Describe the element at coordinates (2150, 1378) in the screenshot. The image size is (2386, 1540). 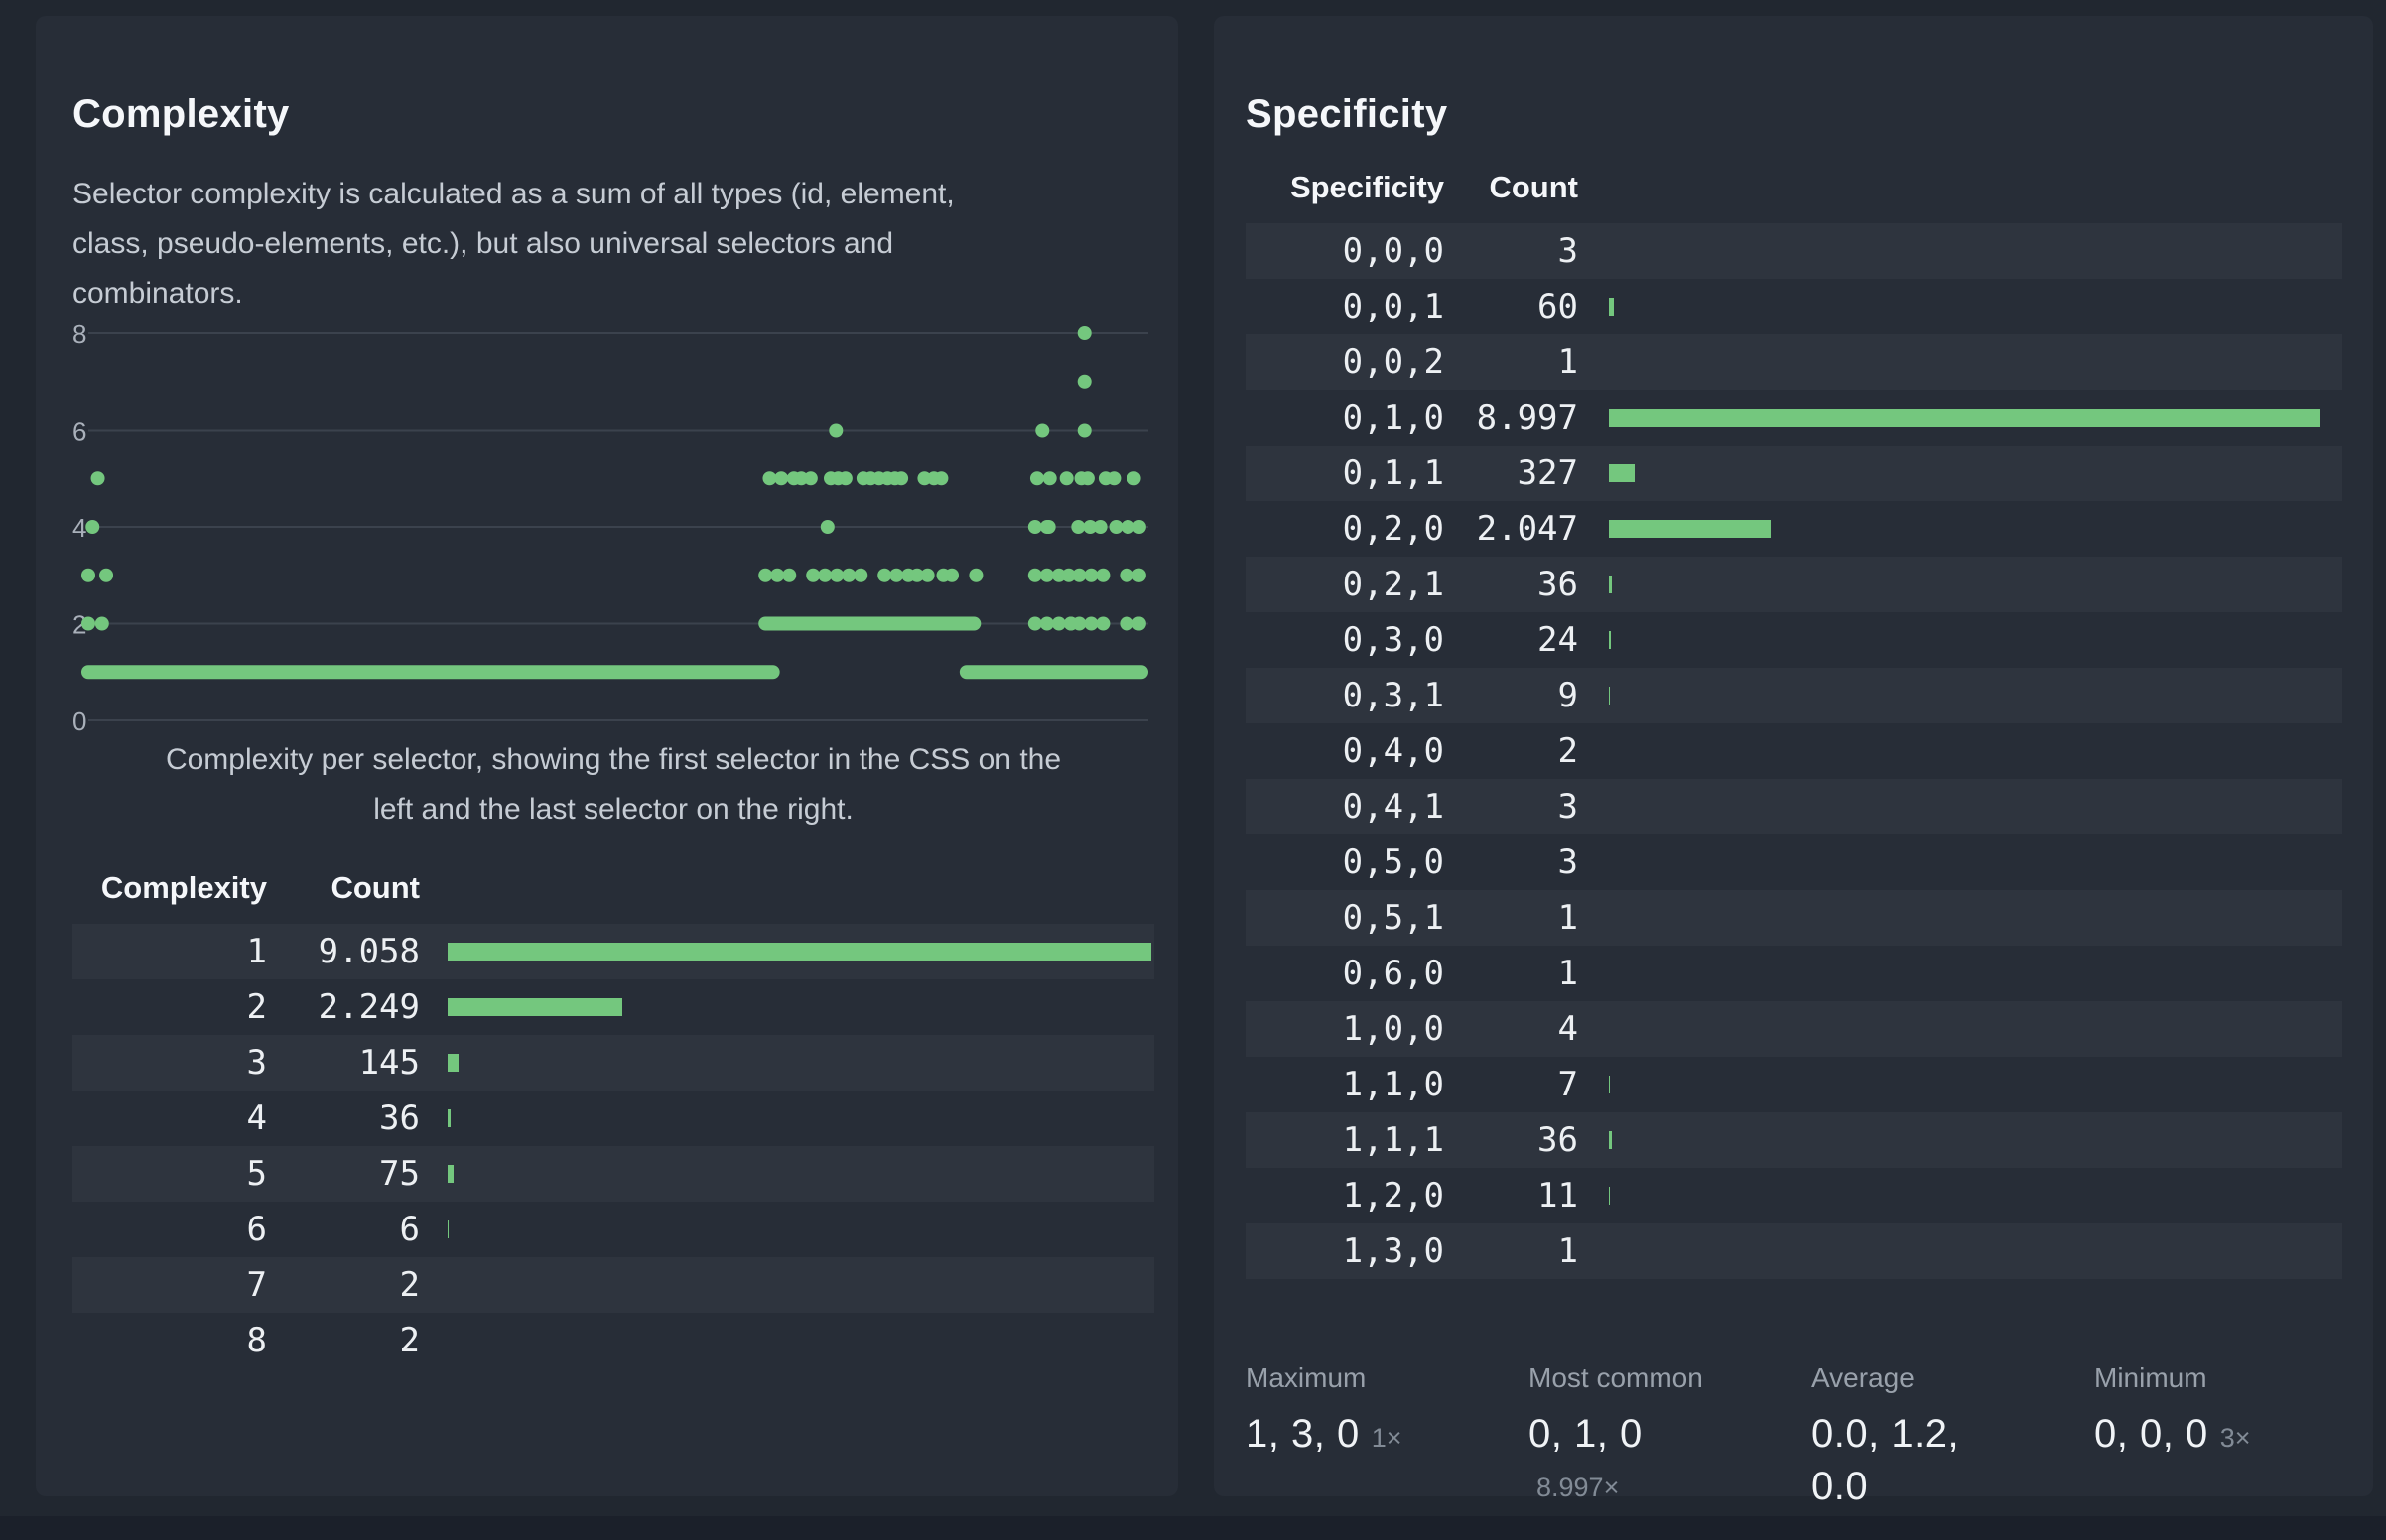
I see `stat-label: Minimum` at that location.